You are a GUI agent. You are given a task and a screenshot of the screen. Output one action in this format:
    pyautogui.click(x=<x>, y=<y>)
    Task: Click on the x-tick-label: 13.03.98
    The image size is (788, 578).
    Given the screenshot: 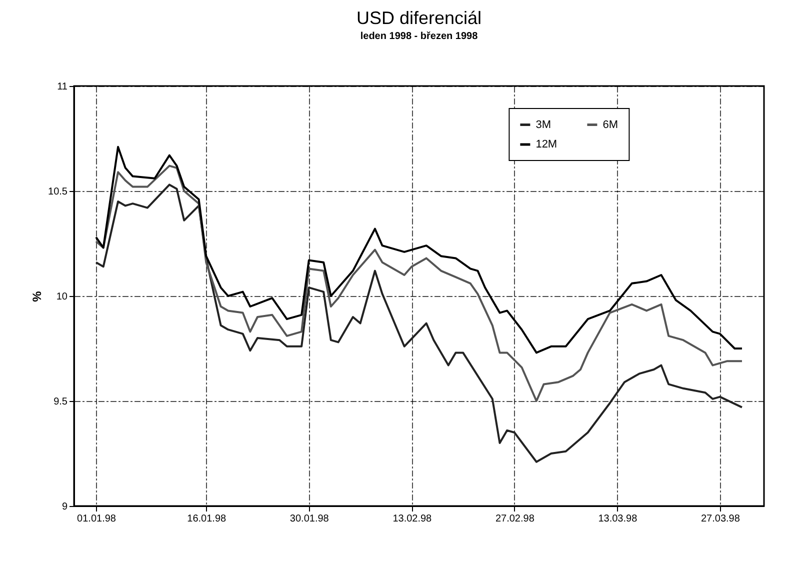 What is the action you would take?
    pyautogui.click(x=618, y=519)
    